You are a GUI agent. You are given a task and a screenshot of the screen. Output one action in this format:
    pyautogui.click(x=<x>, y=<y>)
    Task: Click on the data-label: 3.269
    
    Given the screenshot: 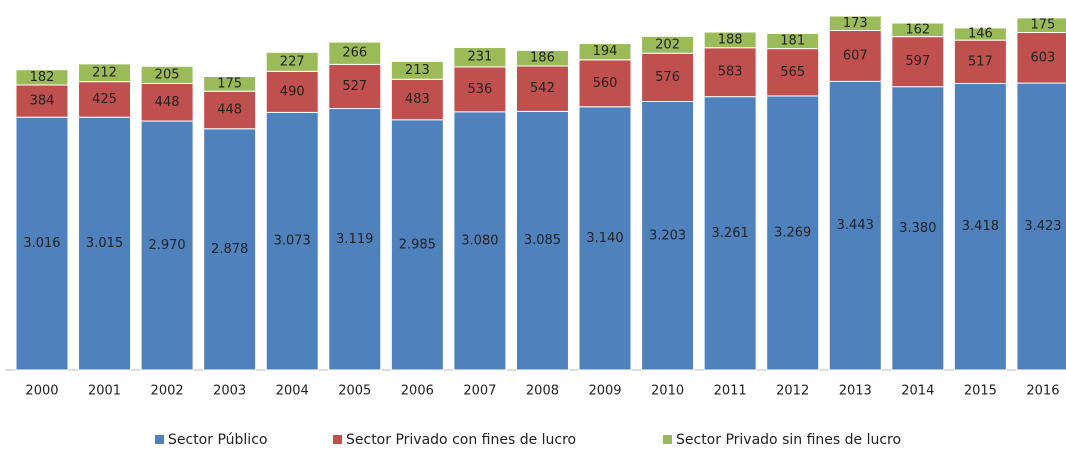 What is the action you would take?
    pyautogui.click(x=792, y=232)
    